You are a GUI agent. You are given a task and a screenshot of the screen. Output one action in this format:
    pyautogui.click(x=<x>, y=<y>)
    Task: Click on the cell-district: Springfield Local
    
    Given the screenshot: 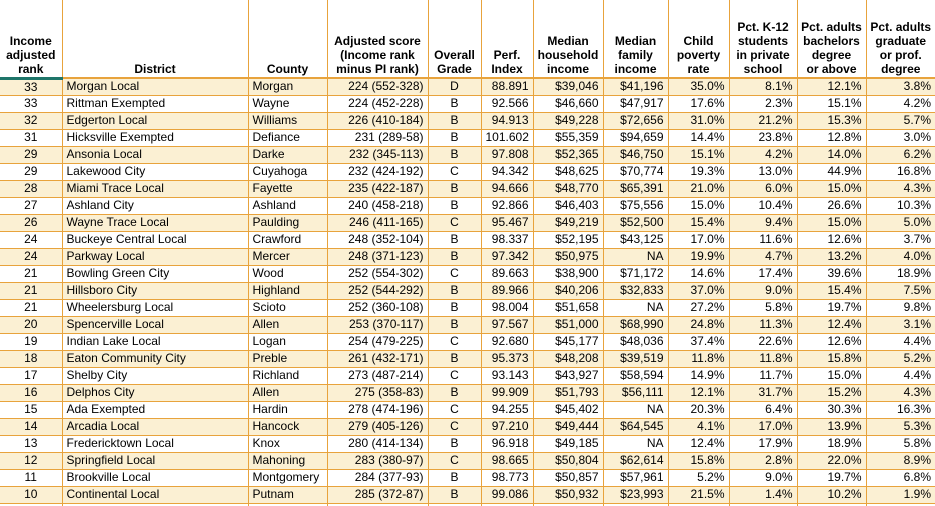 What is the action you would take?
    pyautogui.click(x=155, y=460)
    